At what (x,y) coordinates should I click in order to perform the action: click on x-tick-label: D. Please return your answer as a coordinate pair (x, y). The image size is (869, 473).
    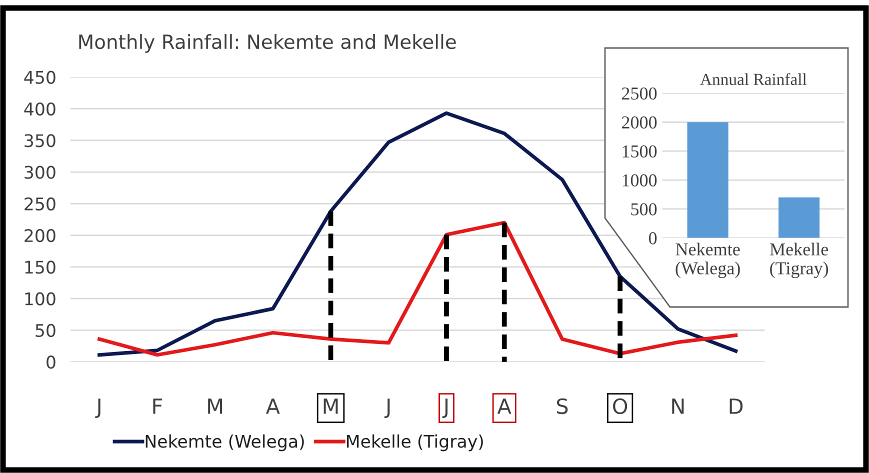
    Looking at the image, I should click on (736, 406).